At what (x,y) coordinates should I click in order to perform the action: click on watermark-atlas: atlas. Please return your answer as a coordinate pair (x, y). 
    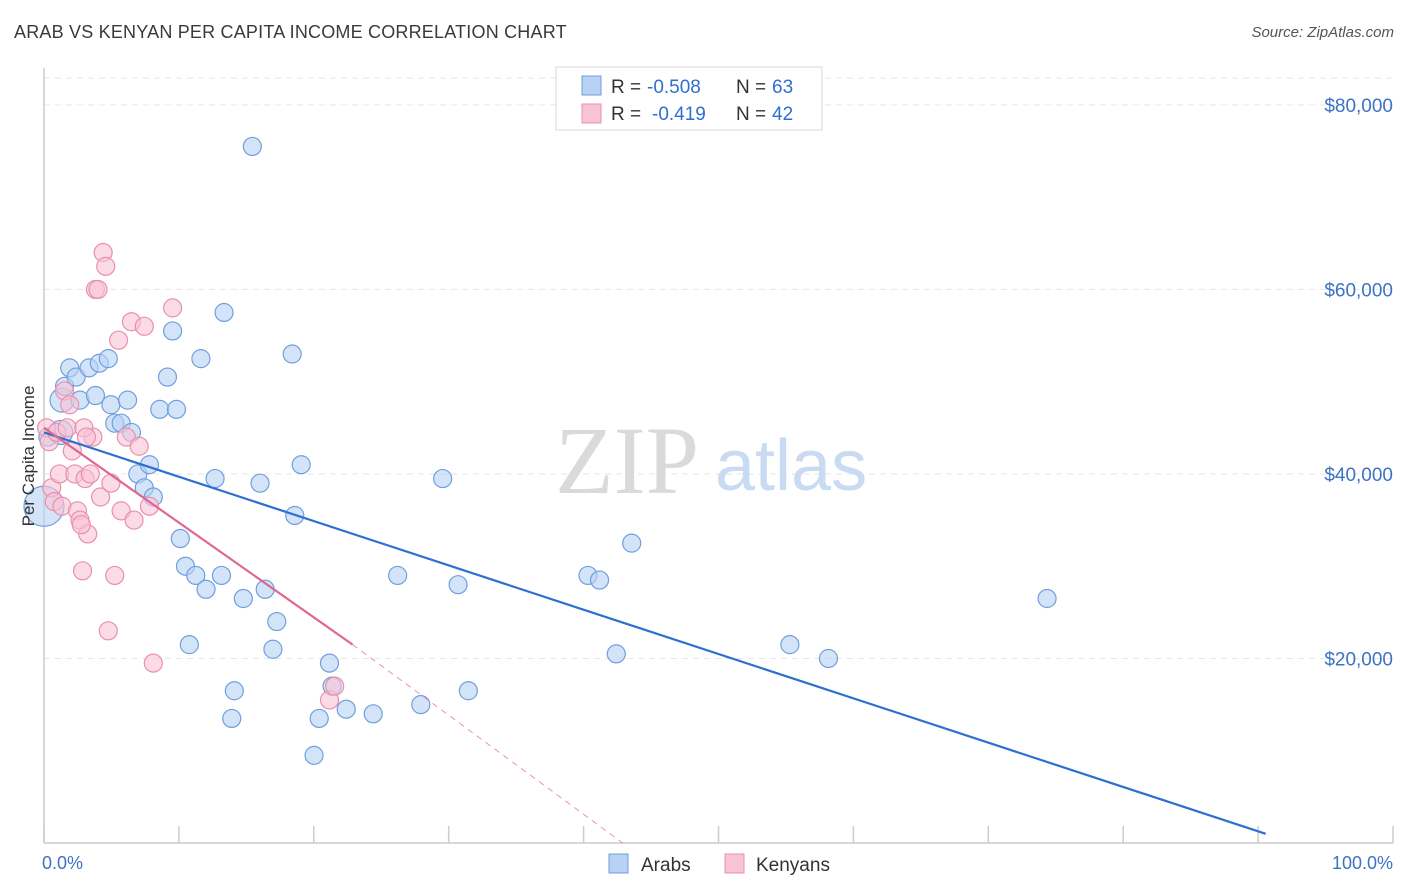
    Looking at the image, I should click on (791, 466).